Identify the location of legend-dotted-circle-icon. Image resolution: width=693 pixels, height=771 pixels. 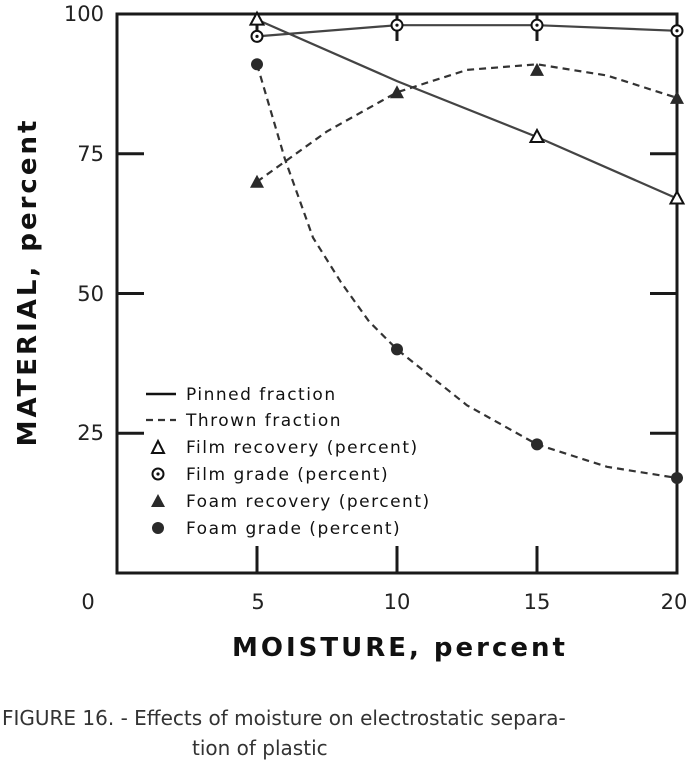
(158, 474).